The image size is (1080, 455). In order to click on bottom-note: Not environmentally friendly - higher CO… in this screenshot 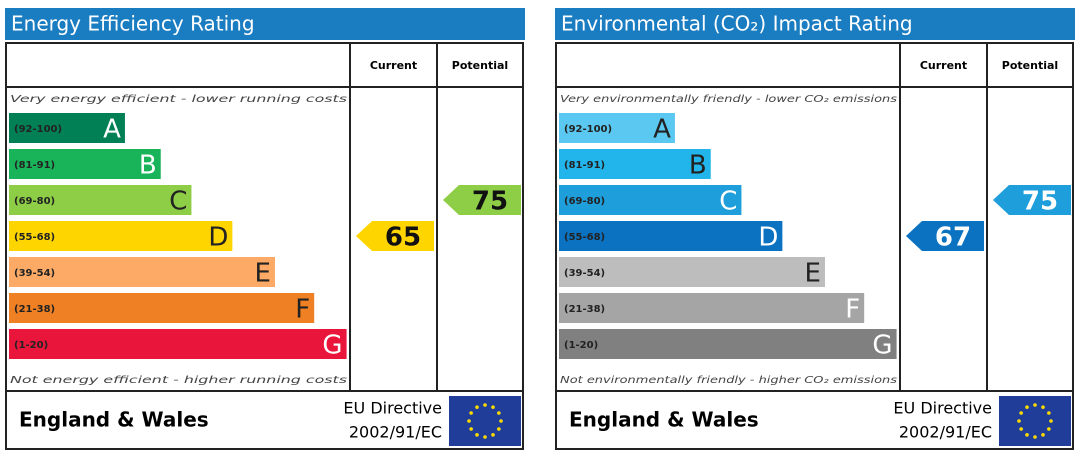, I will do `click(728, 380)`.